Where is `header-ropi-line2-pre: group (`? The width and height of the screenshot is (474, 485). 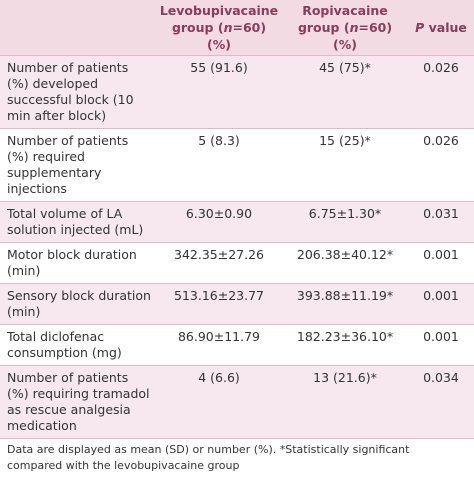 header-ropi-line2-pre: group ( is located at coordinates (323, 27).